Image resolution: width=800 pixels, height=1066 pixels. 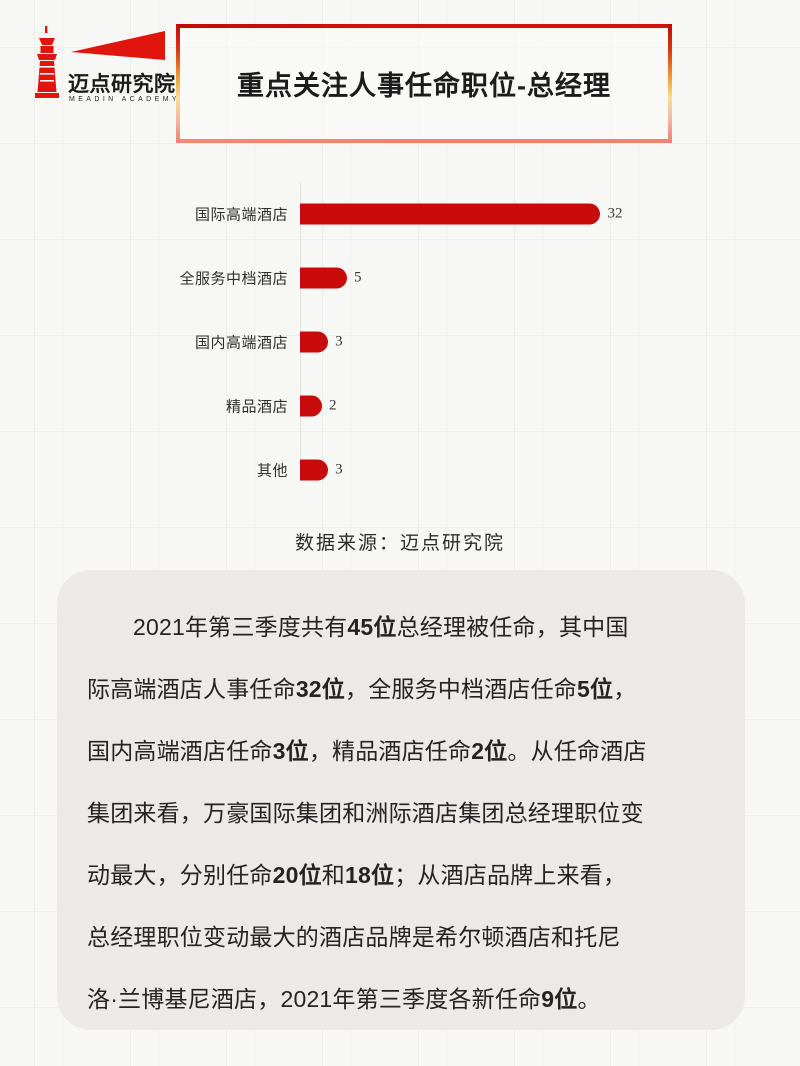 What do you see at coordinates (241, 343) in the screenshot?
I see `bar-category-label: 国内高端酒店` at bounding box center [241, 343].